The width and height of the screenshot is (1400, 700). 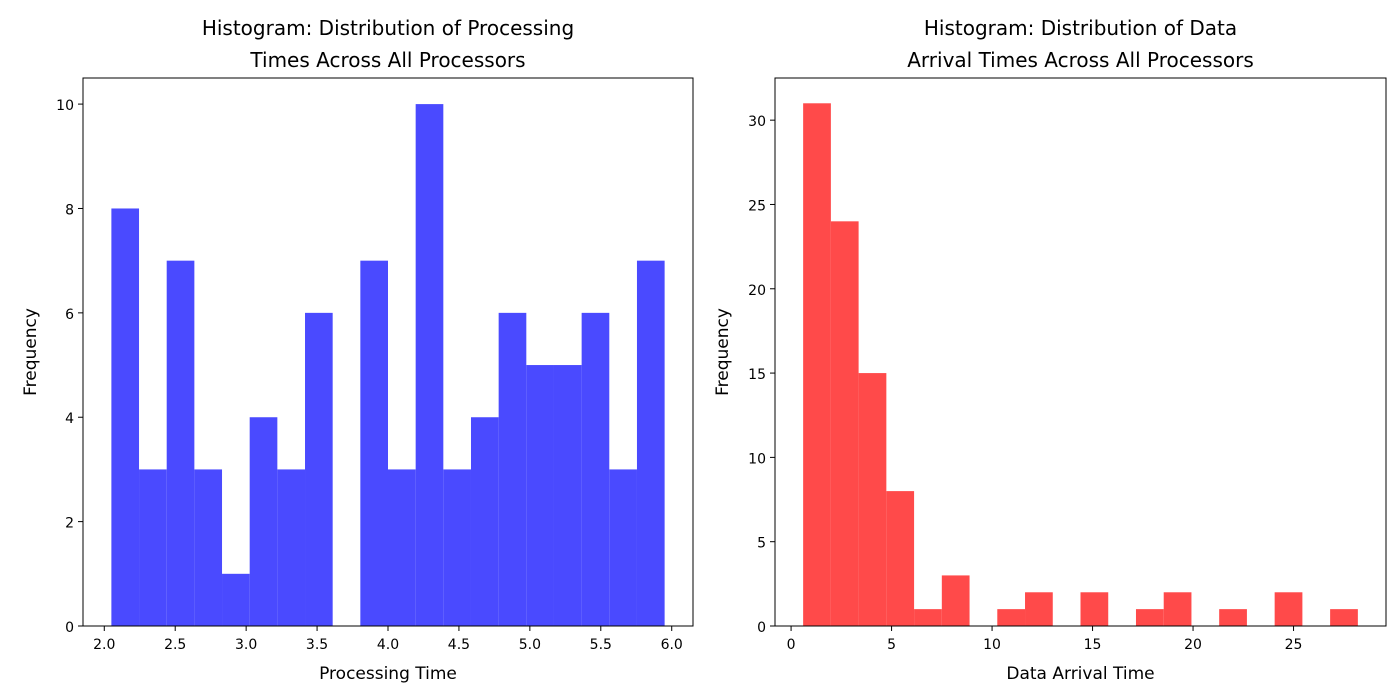 I want to click on left-xtick-label: 4.5, so click(x=459, y=645).